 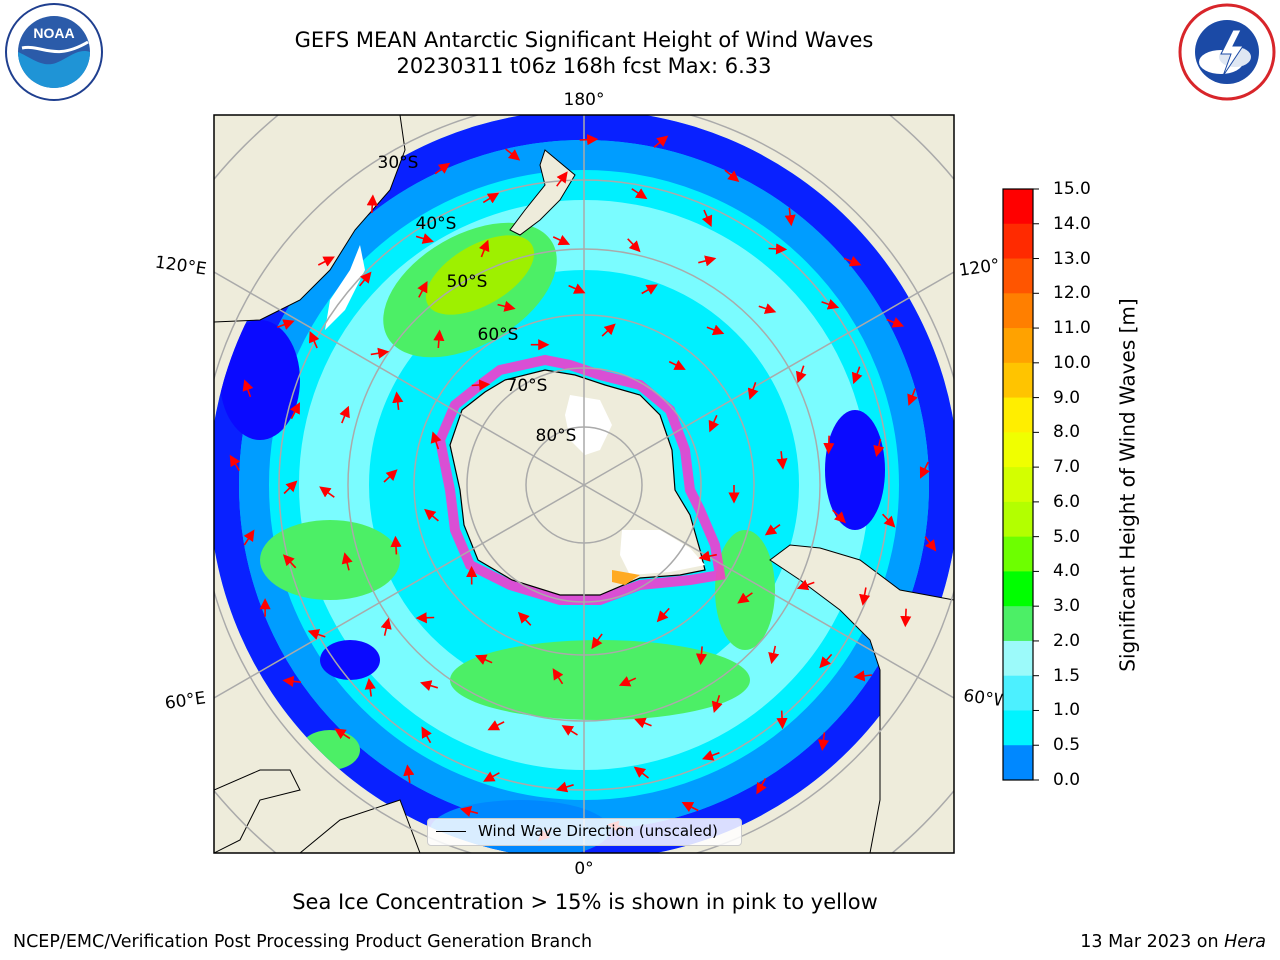 What do you see at coordinates (1018, 484) in the screenshot?
I see `colorbar-frame` at bounding box center [1018, 484].